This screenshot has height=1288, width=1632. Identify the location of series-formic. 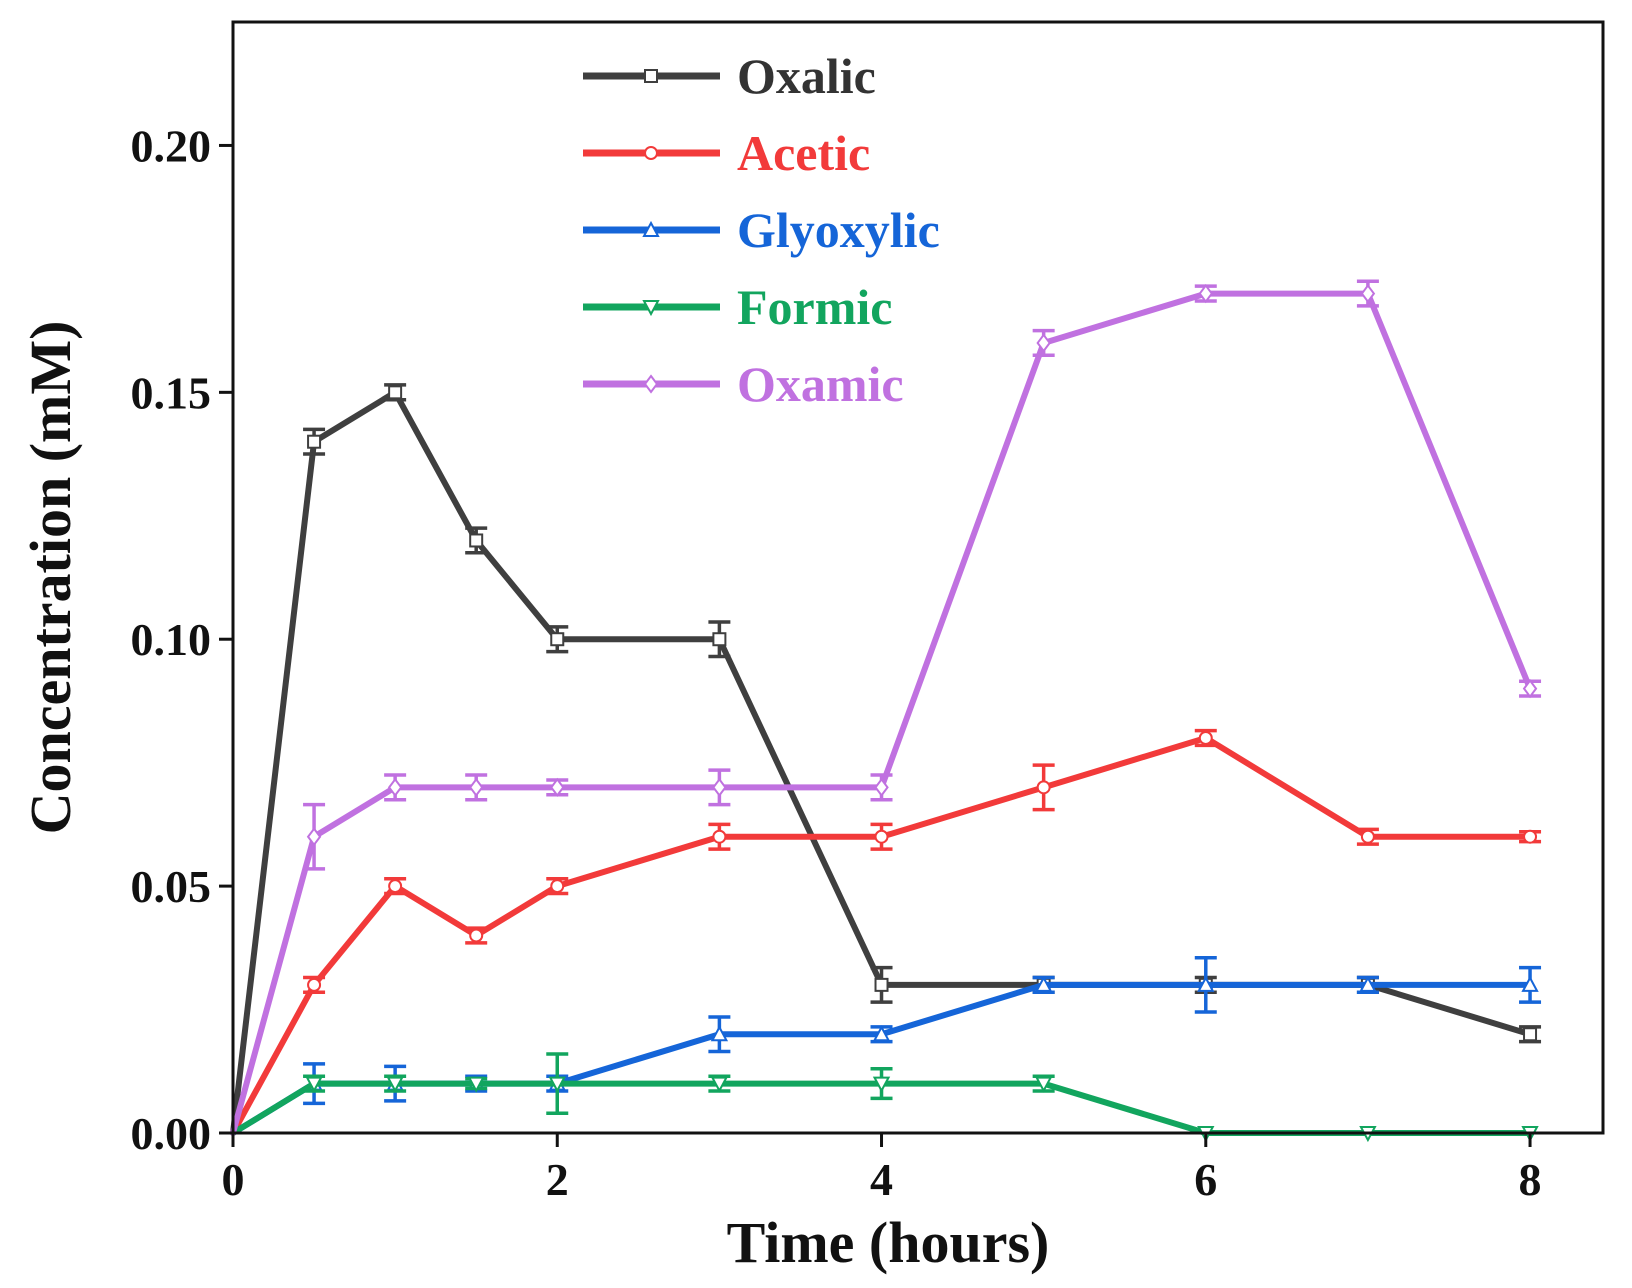
(884, 1097).